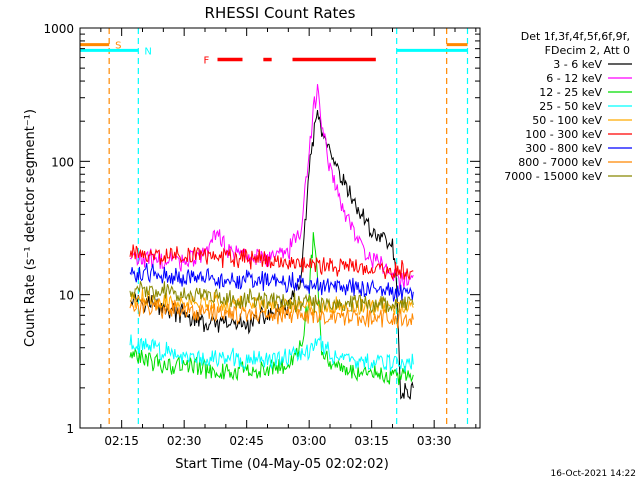  I want to click on legend-header-0: Det 1f,3f,4f,5f,6f,9f,, so click(575, 36).